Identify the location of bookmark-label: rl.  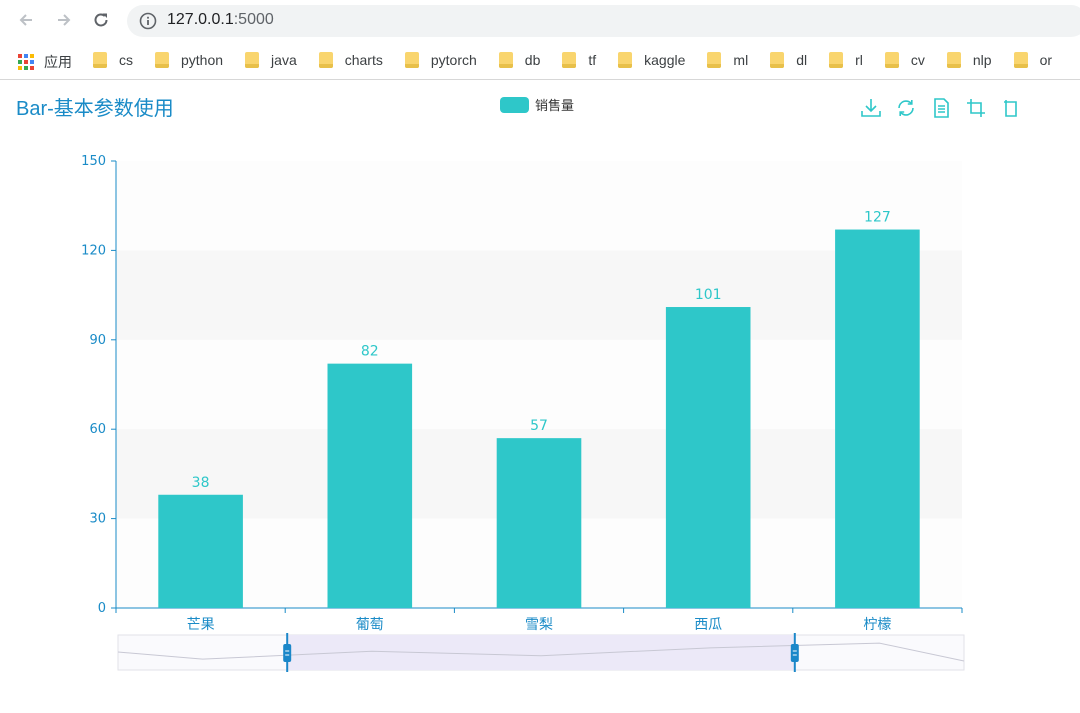
(859, 60).